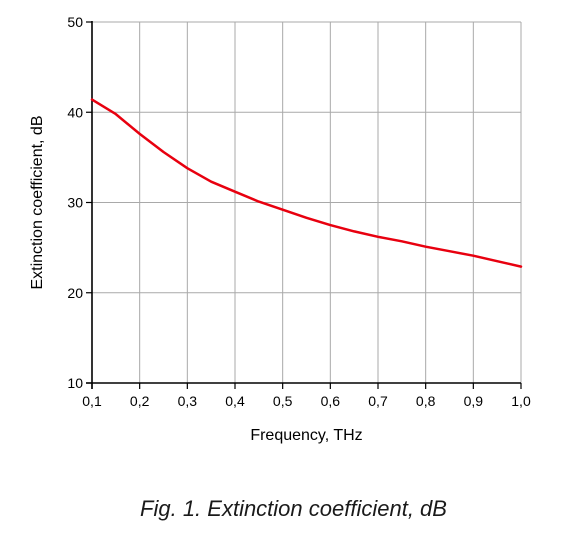  What do you see at coordinates (75, 383) in the screenshot?
I see `y-tick-label: 10` at bounding box center [75, 383].